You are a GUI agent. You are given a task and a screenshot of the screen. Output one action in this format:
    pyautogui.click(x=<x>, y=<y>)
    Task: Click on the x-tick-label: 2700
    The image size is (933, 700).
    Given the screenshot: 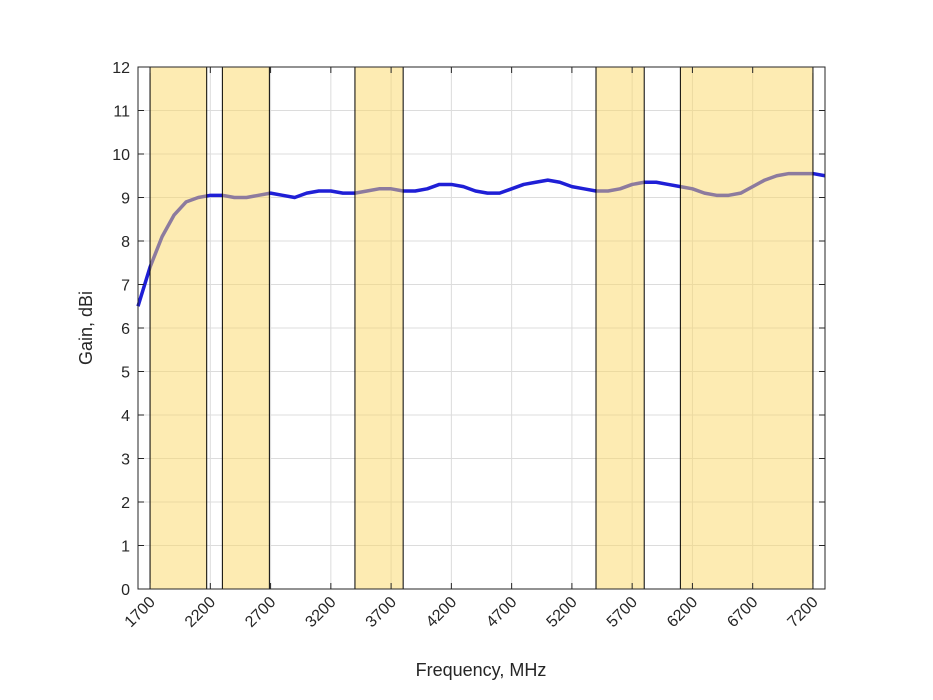 What is the action you would take?
    pyautogui.click(x=260, y=612)
    